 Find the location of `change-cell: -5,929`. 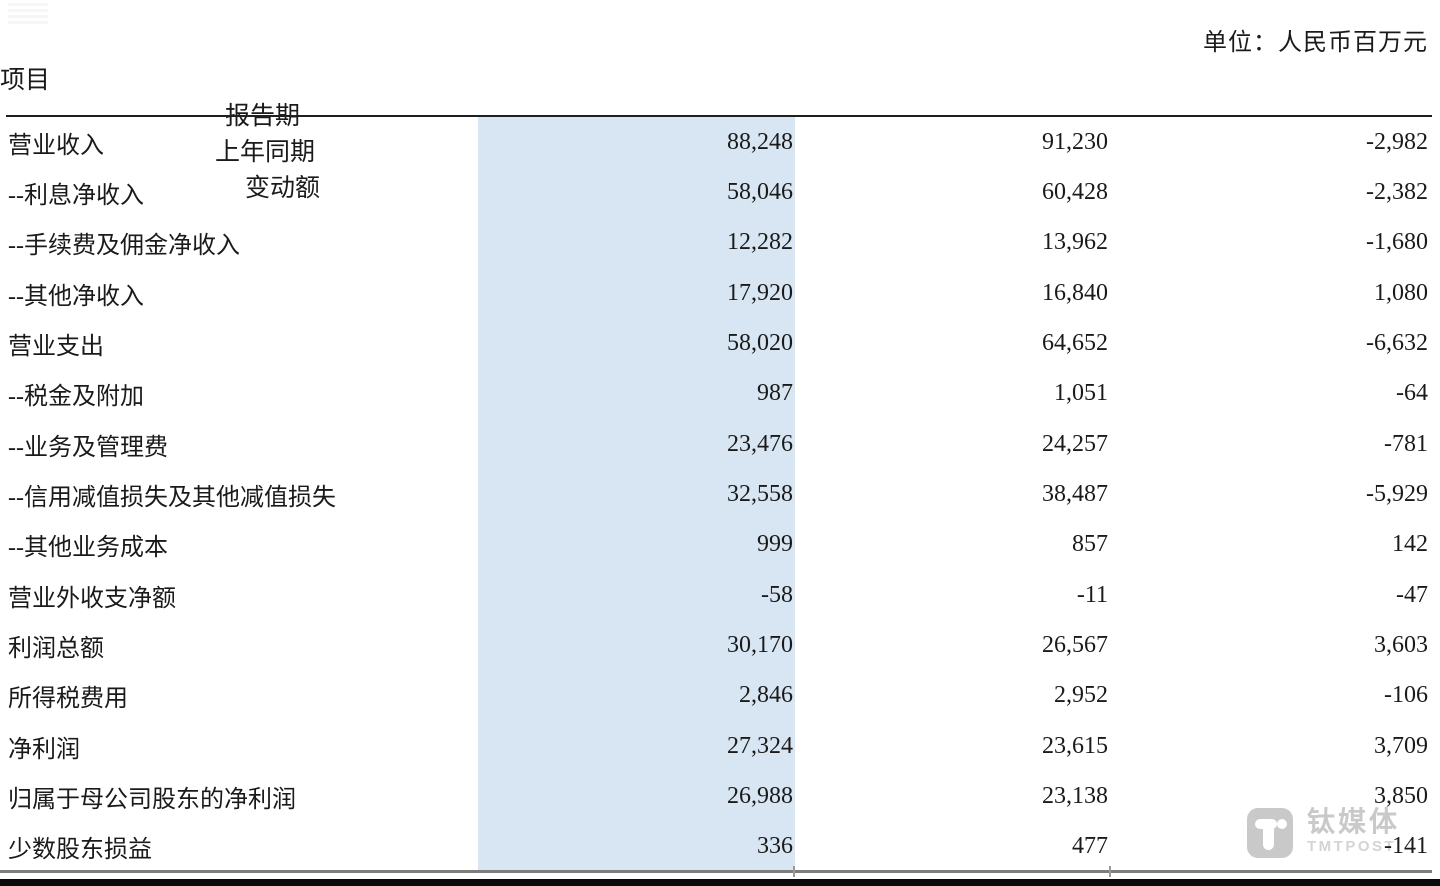

change-cell: -5,929 is located at coordinates (1397, 493).